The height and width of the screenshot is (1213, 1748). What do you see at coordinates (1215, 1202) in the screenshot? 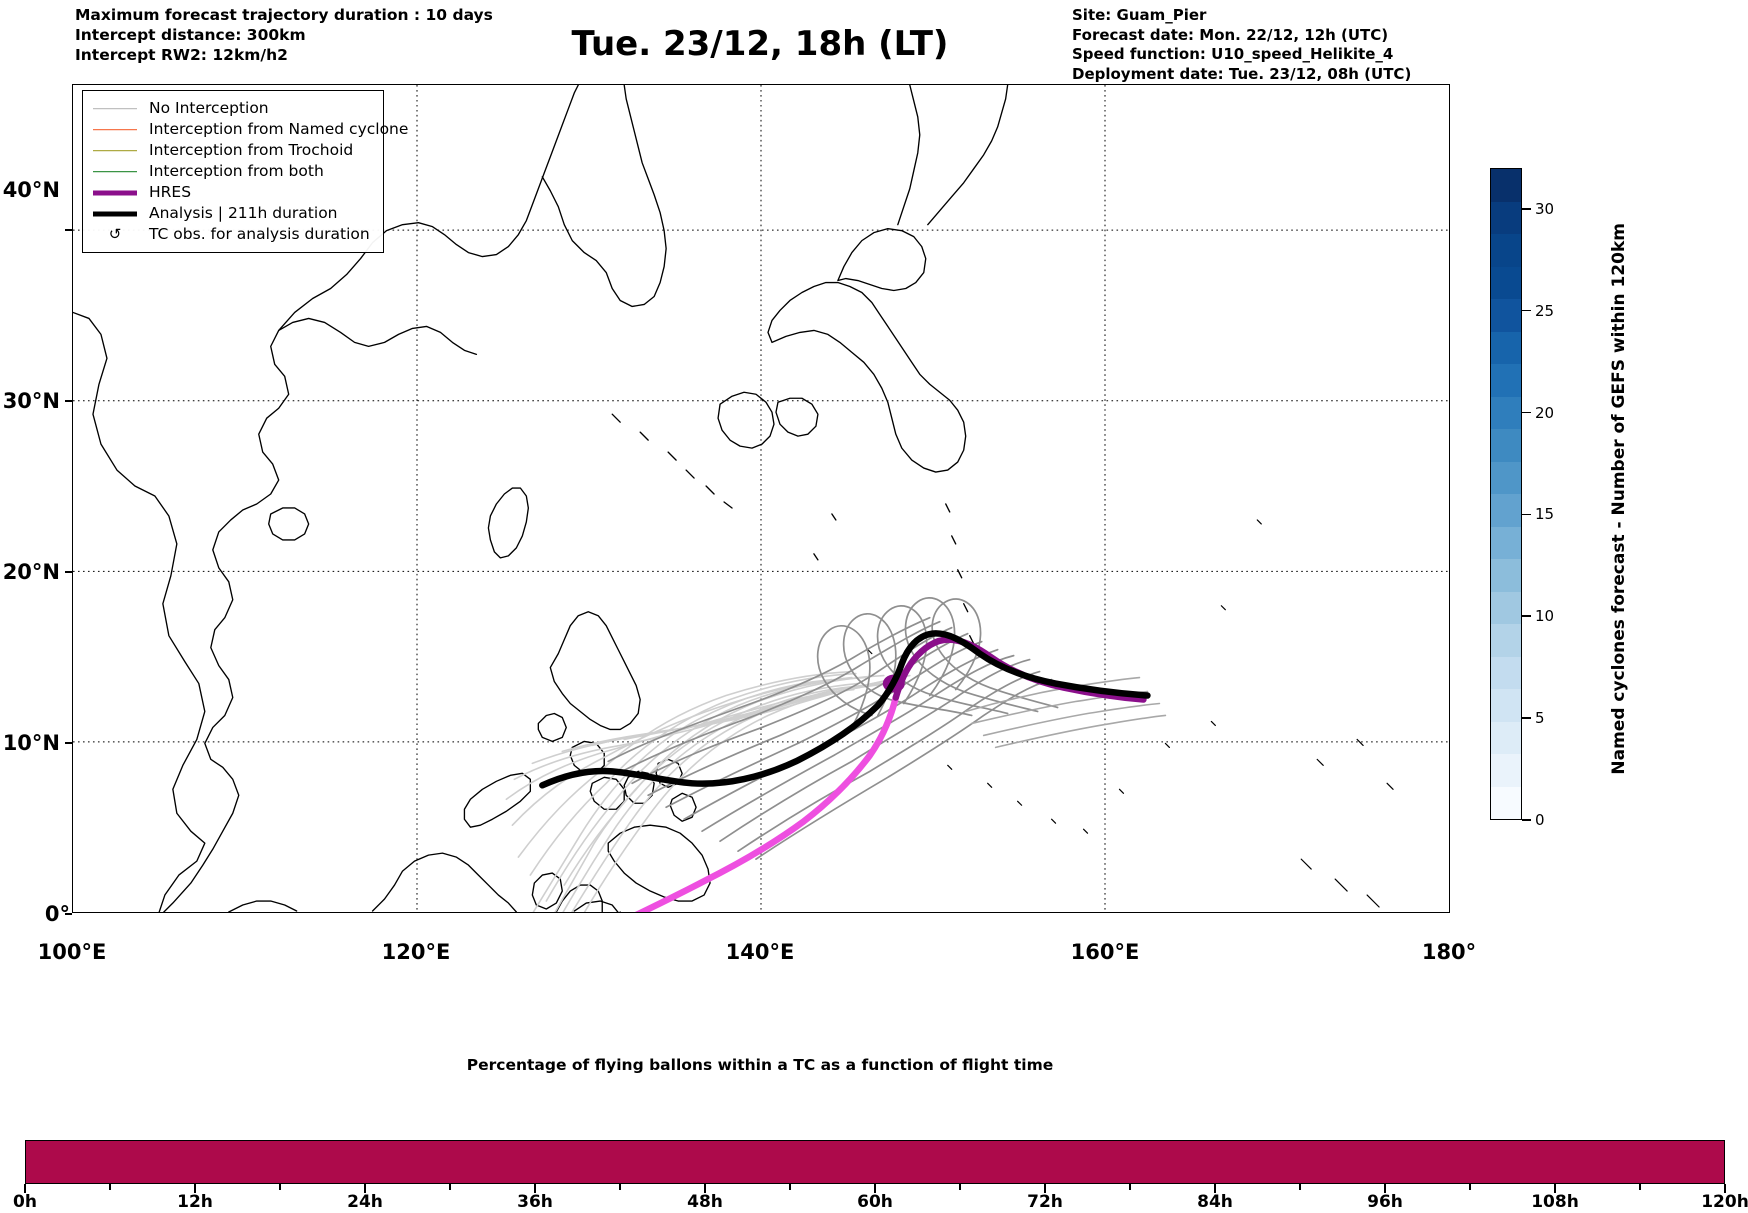
I see `time-axis-label: 84h` at bounding box center [1215, 1202].